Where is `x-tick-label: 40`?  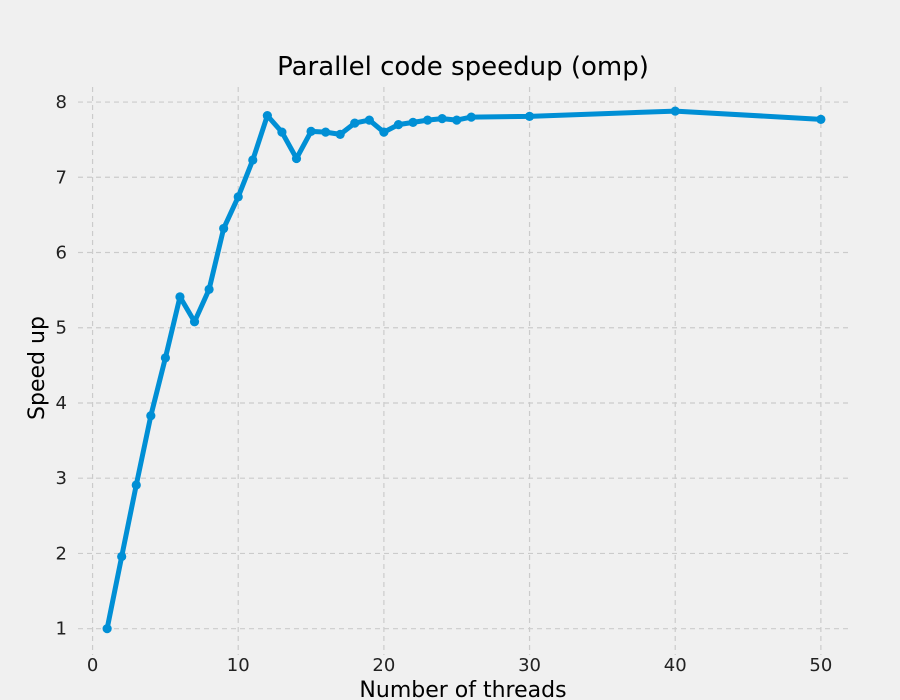 x-tick-label: 40 is located at coordinates (675, 665).